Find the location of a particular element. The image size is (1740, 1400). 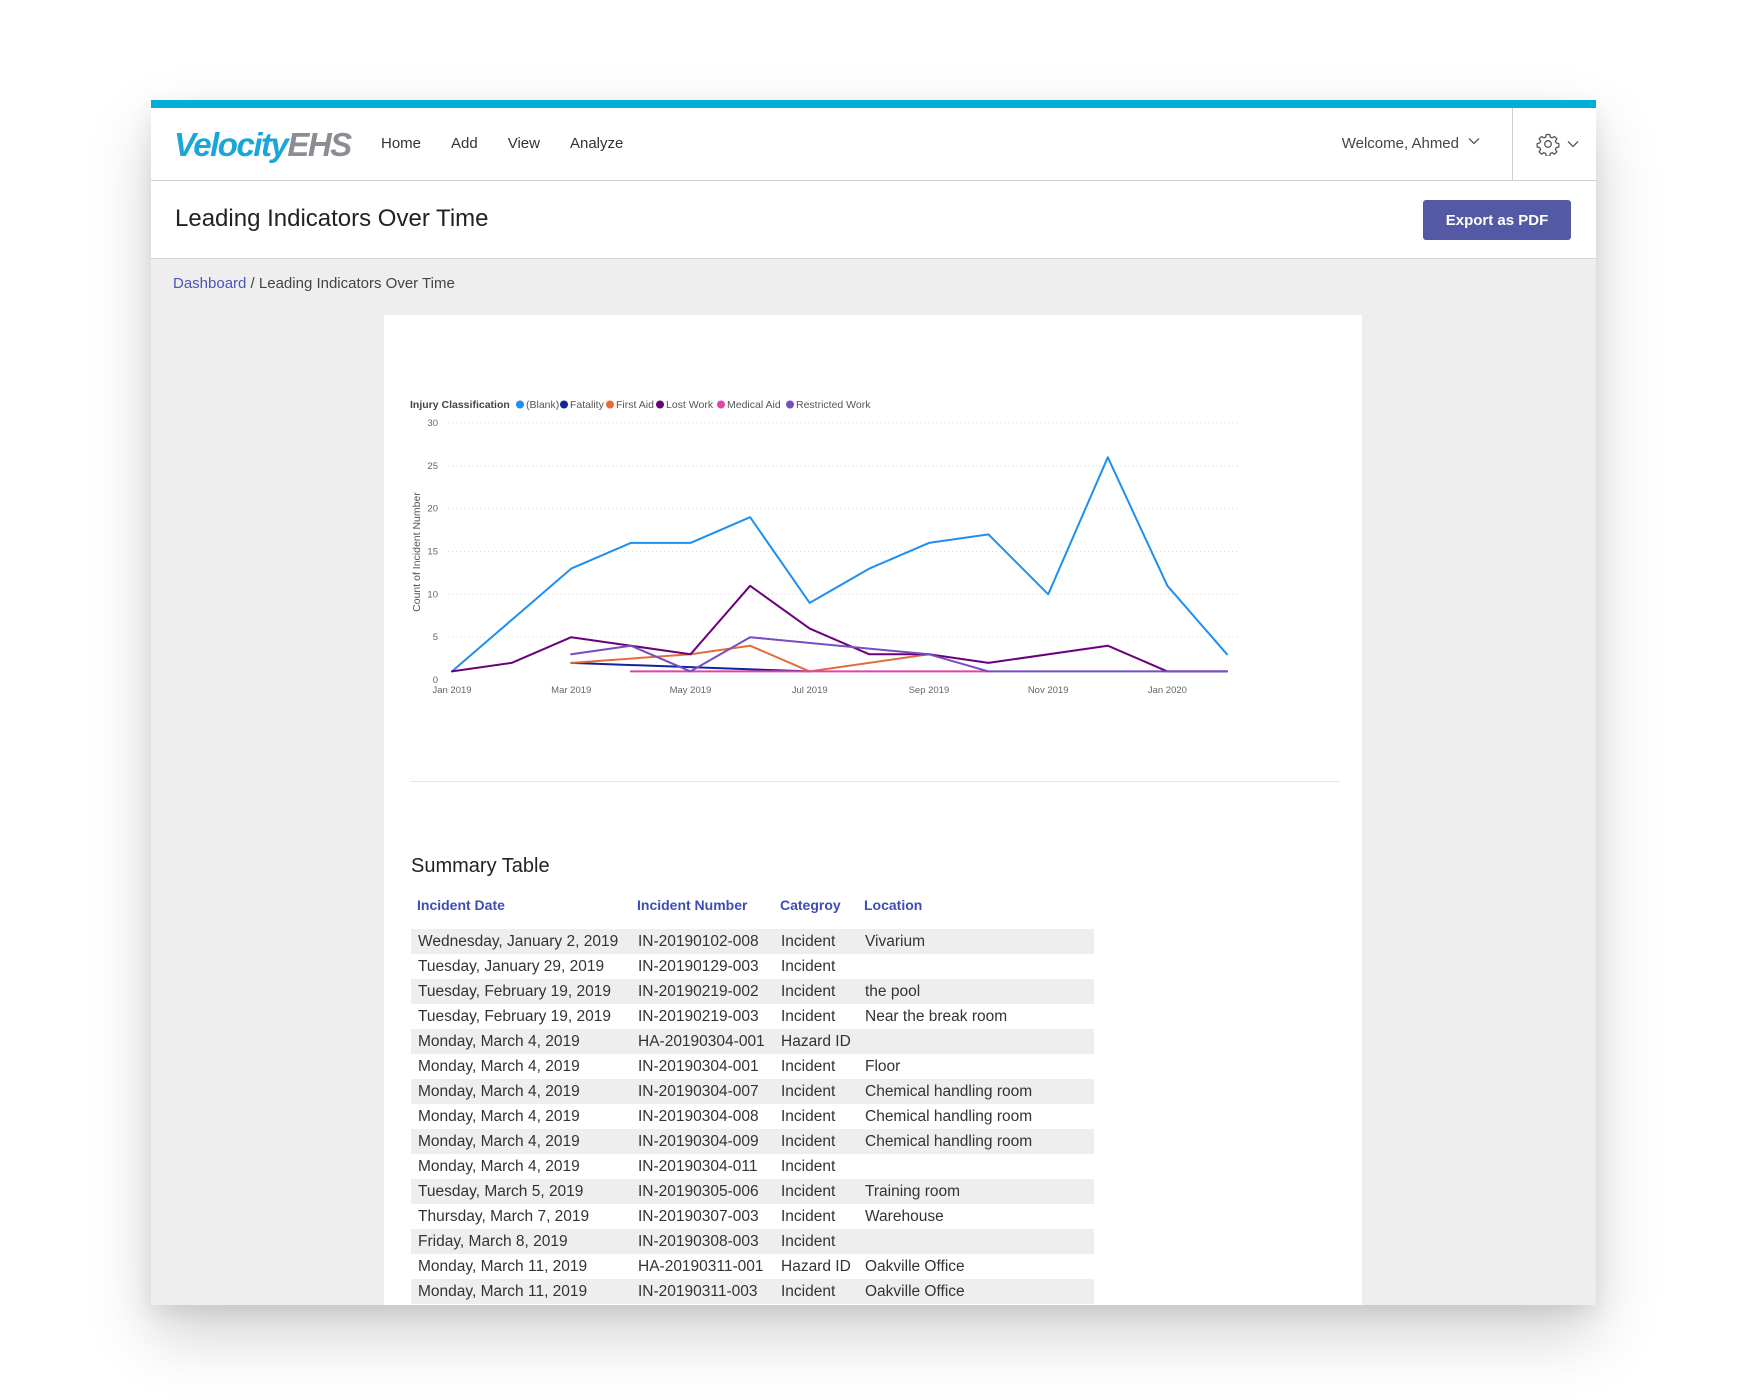

settings-menu-button is located at coordinates (1558, 146).